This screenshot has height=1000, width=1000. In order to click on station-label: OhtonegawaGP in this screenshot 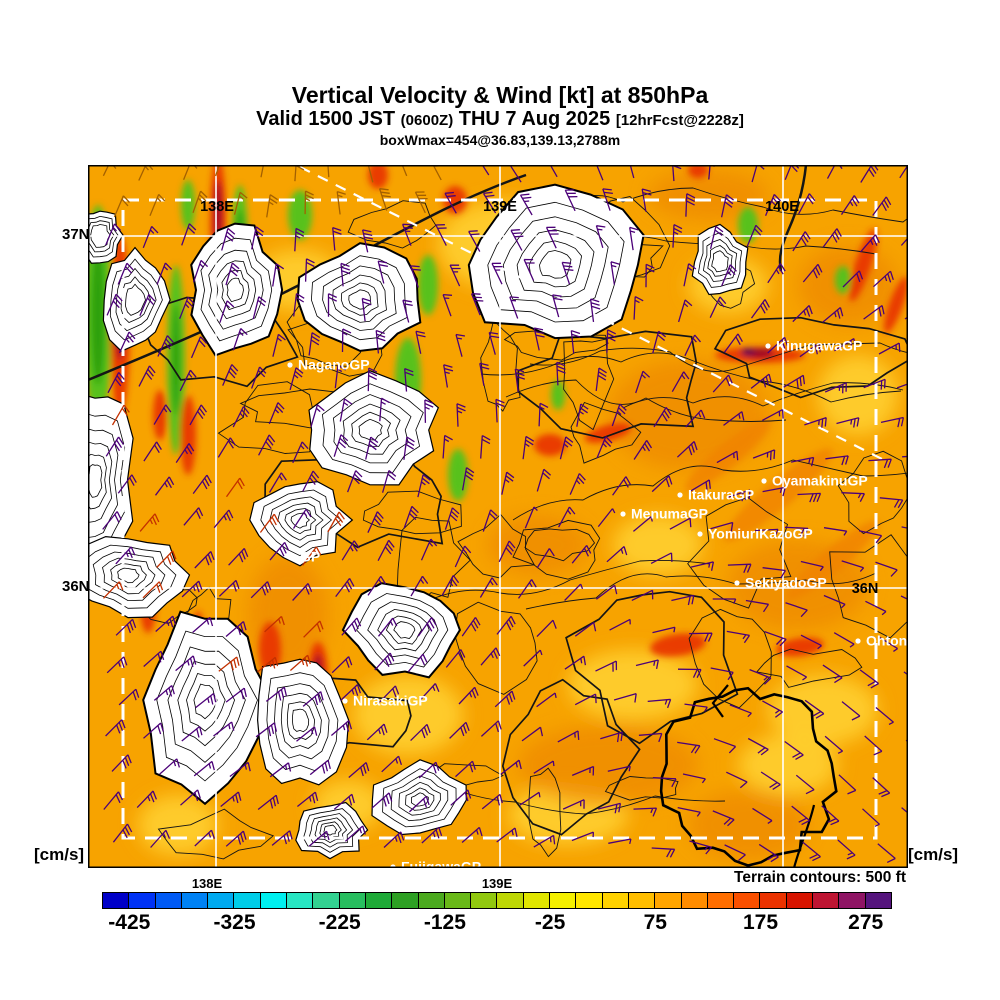, I will do `click(887, 641)`.